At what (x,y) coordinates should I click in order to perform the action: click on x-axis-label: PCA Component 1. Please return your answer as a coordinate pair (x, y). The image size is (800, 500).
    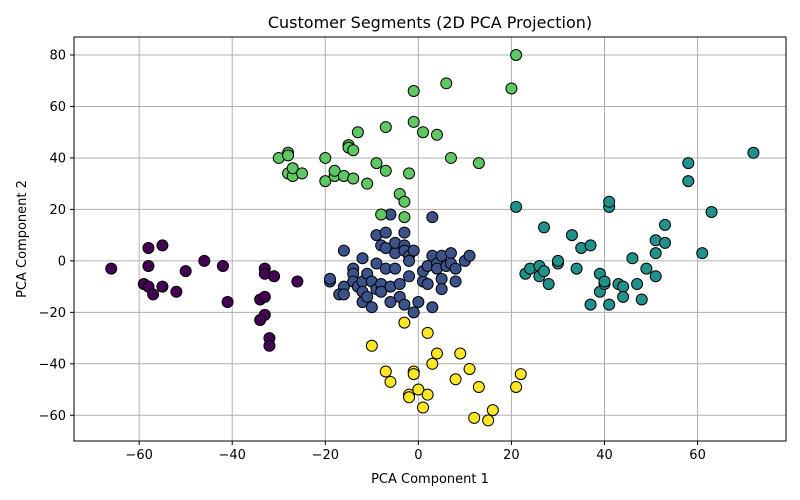
    Looking at the image, I should click on (430, 479).